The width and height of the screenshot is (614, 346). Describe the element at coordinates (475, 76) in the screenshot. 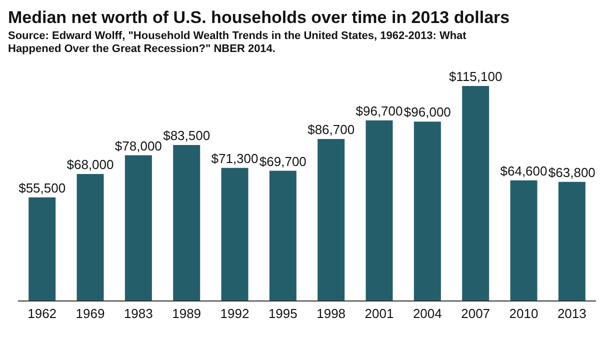

I see `data-label: $115,100` at that location.